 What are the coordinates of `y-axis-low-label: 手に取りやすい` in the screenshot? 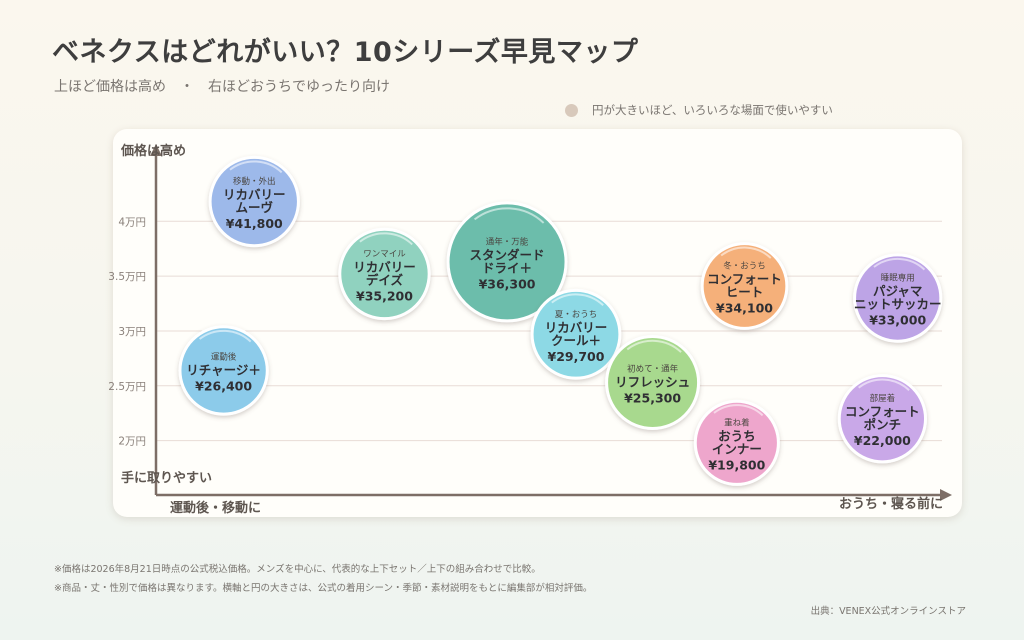 It's located at (166, 478).